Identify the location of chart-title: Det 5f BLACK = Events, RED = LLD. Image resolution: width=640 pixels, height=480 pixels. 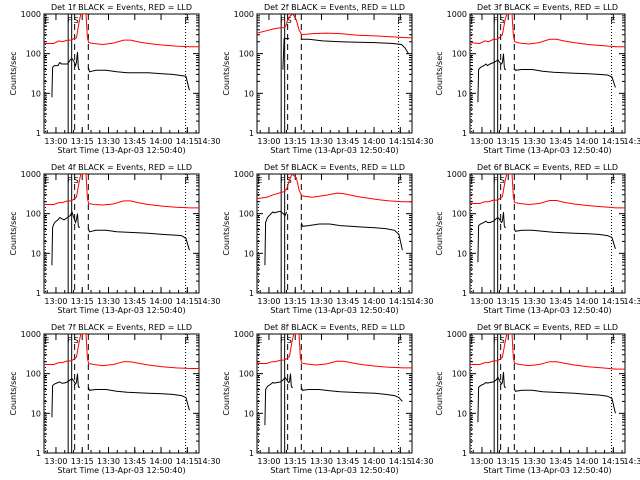
(334, 167).